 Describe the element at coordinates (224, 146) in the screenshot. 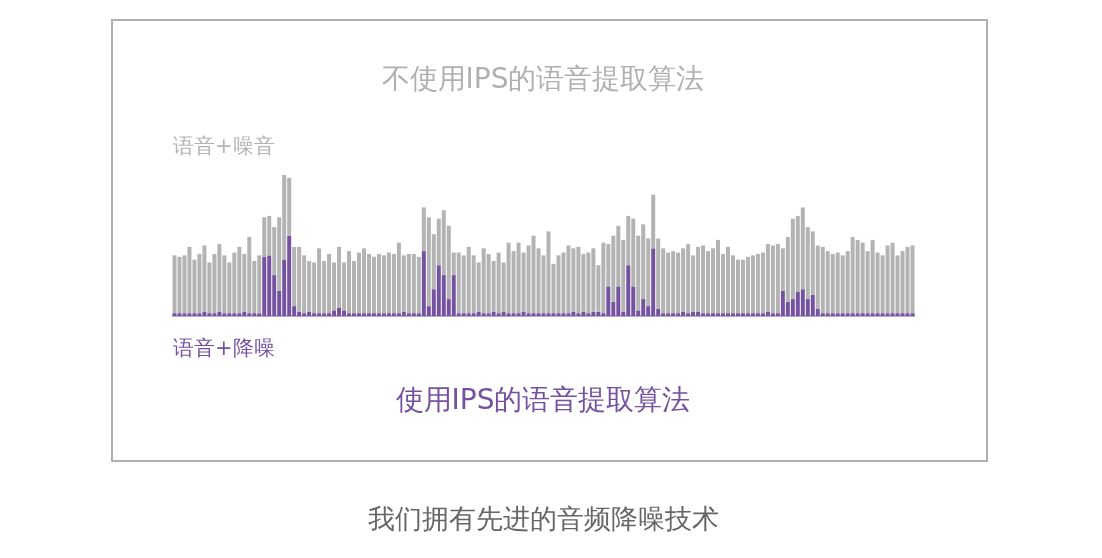

I see `series-label: 语音+噪音` at that location.